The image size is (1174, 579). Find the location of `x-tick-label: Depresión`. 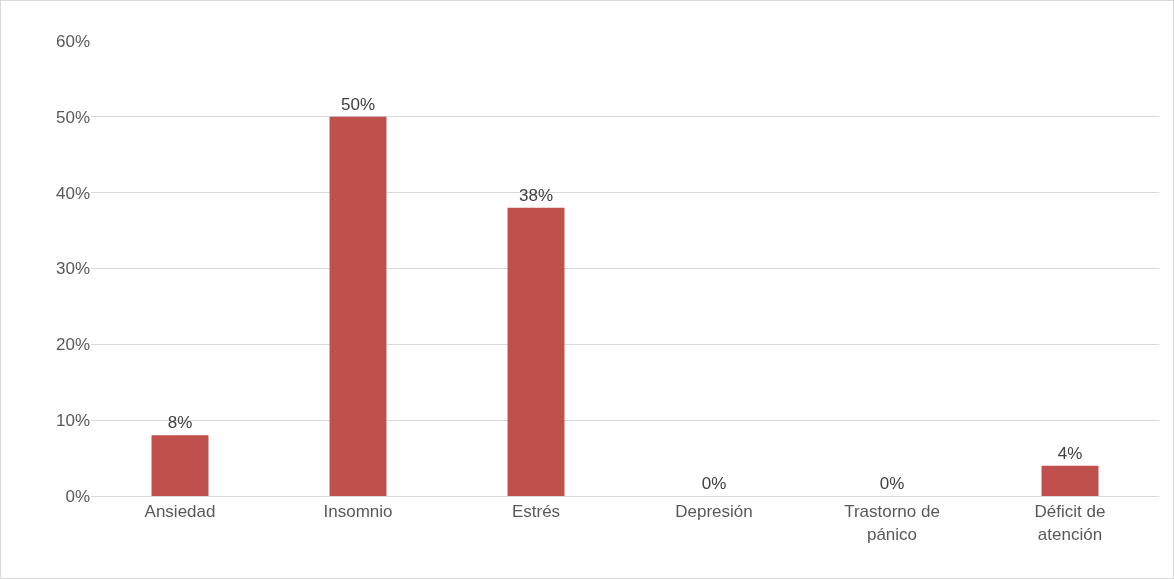

x-tick-label: Depresión is located at coordinates (714, 512).